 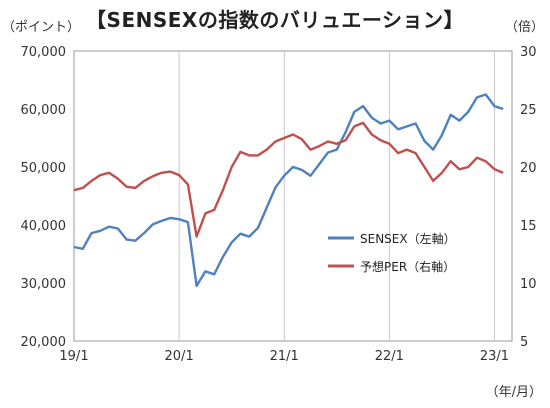 I want to click on right-tick-label: 10, so click(x=528, y=284).